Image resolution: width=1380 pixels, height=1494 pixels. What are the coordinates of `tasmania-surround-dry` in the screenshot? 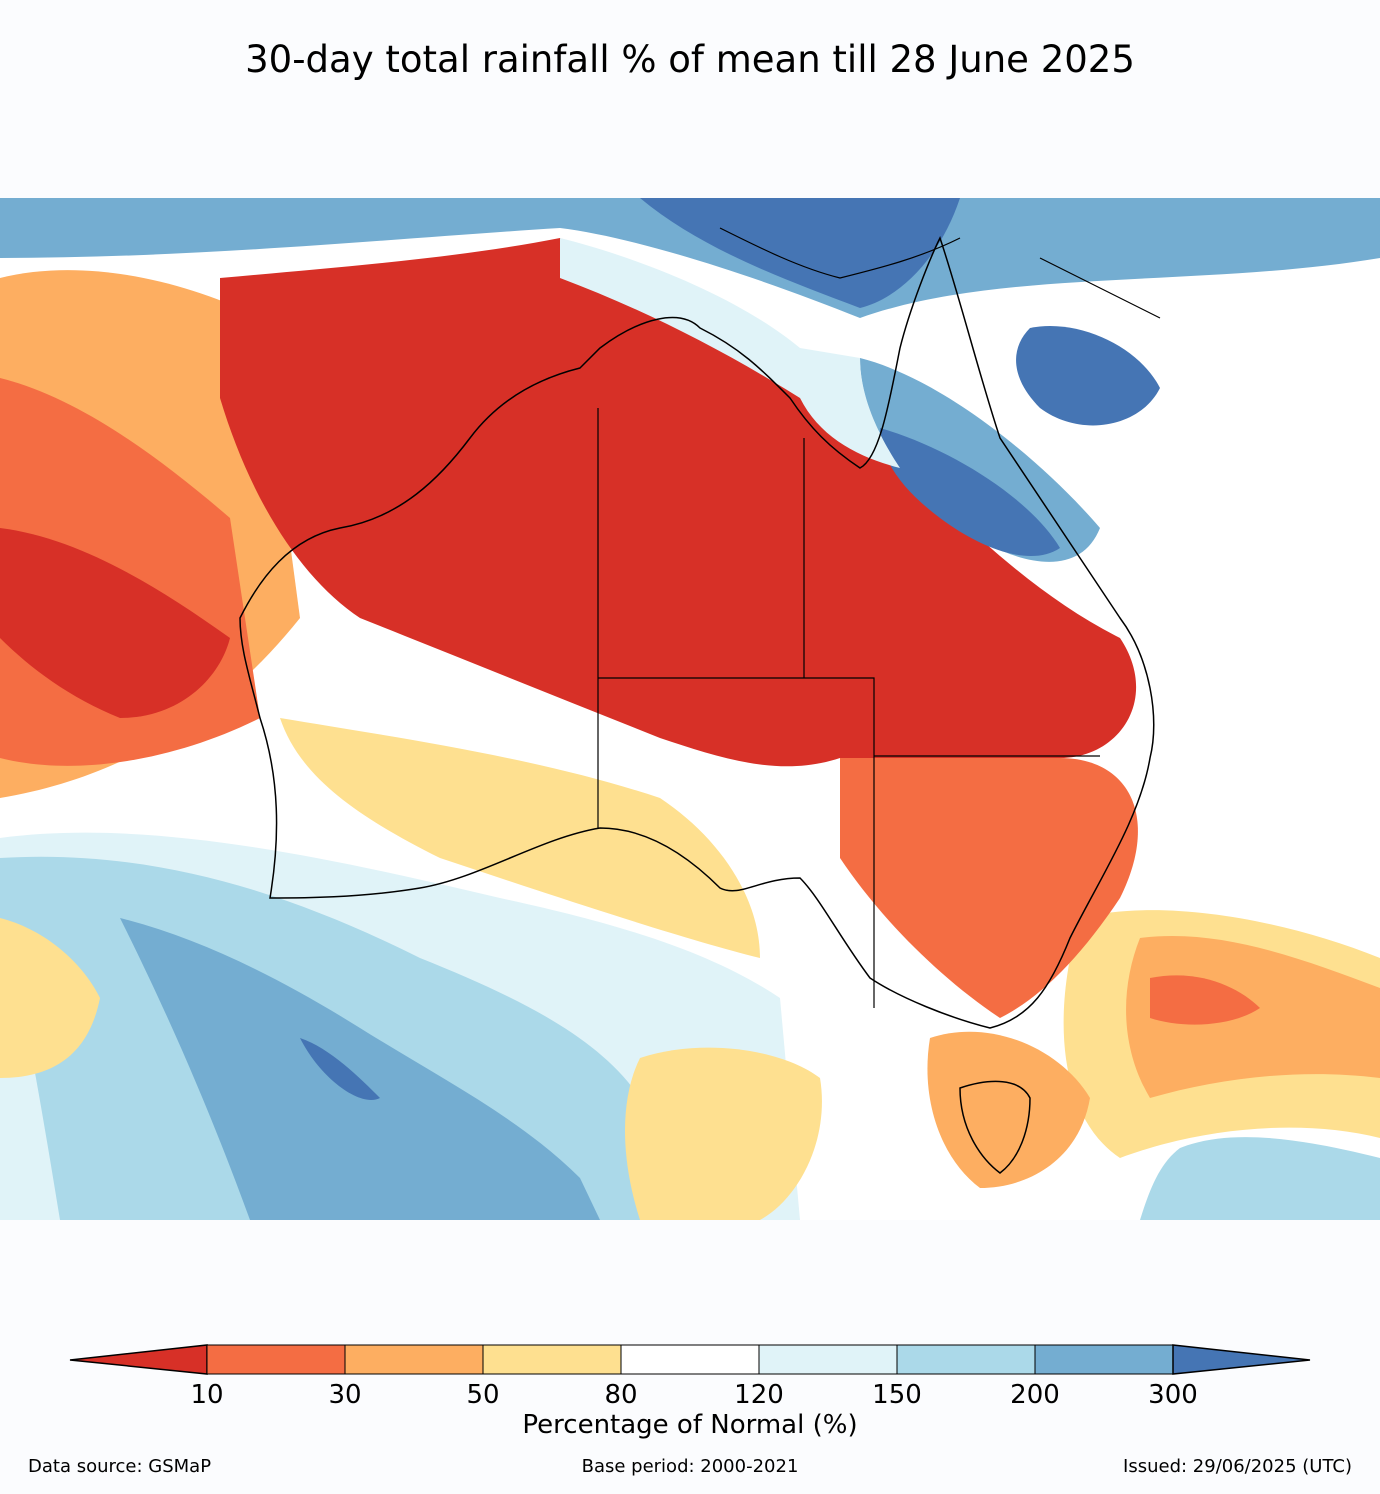 It's located at (1008, 1109).